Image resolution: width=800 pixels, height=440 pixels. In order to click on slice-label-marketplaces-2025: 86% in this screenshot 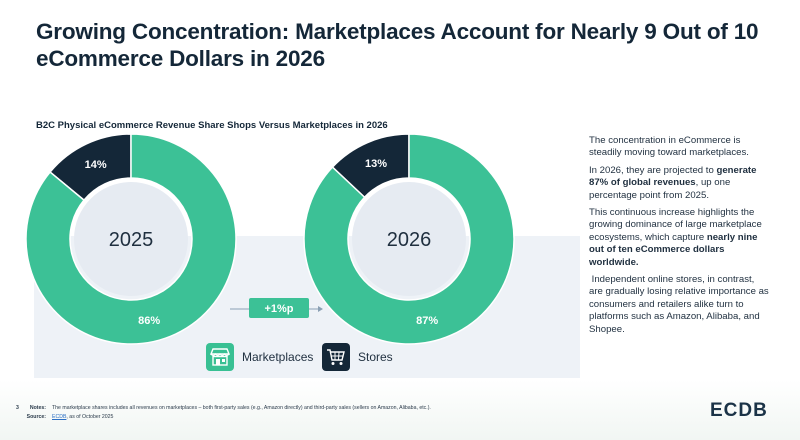, I will do `click(149, 321)`.